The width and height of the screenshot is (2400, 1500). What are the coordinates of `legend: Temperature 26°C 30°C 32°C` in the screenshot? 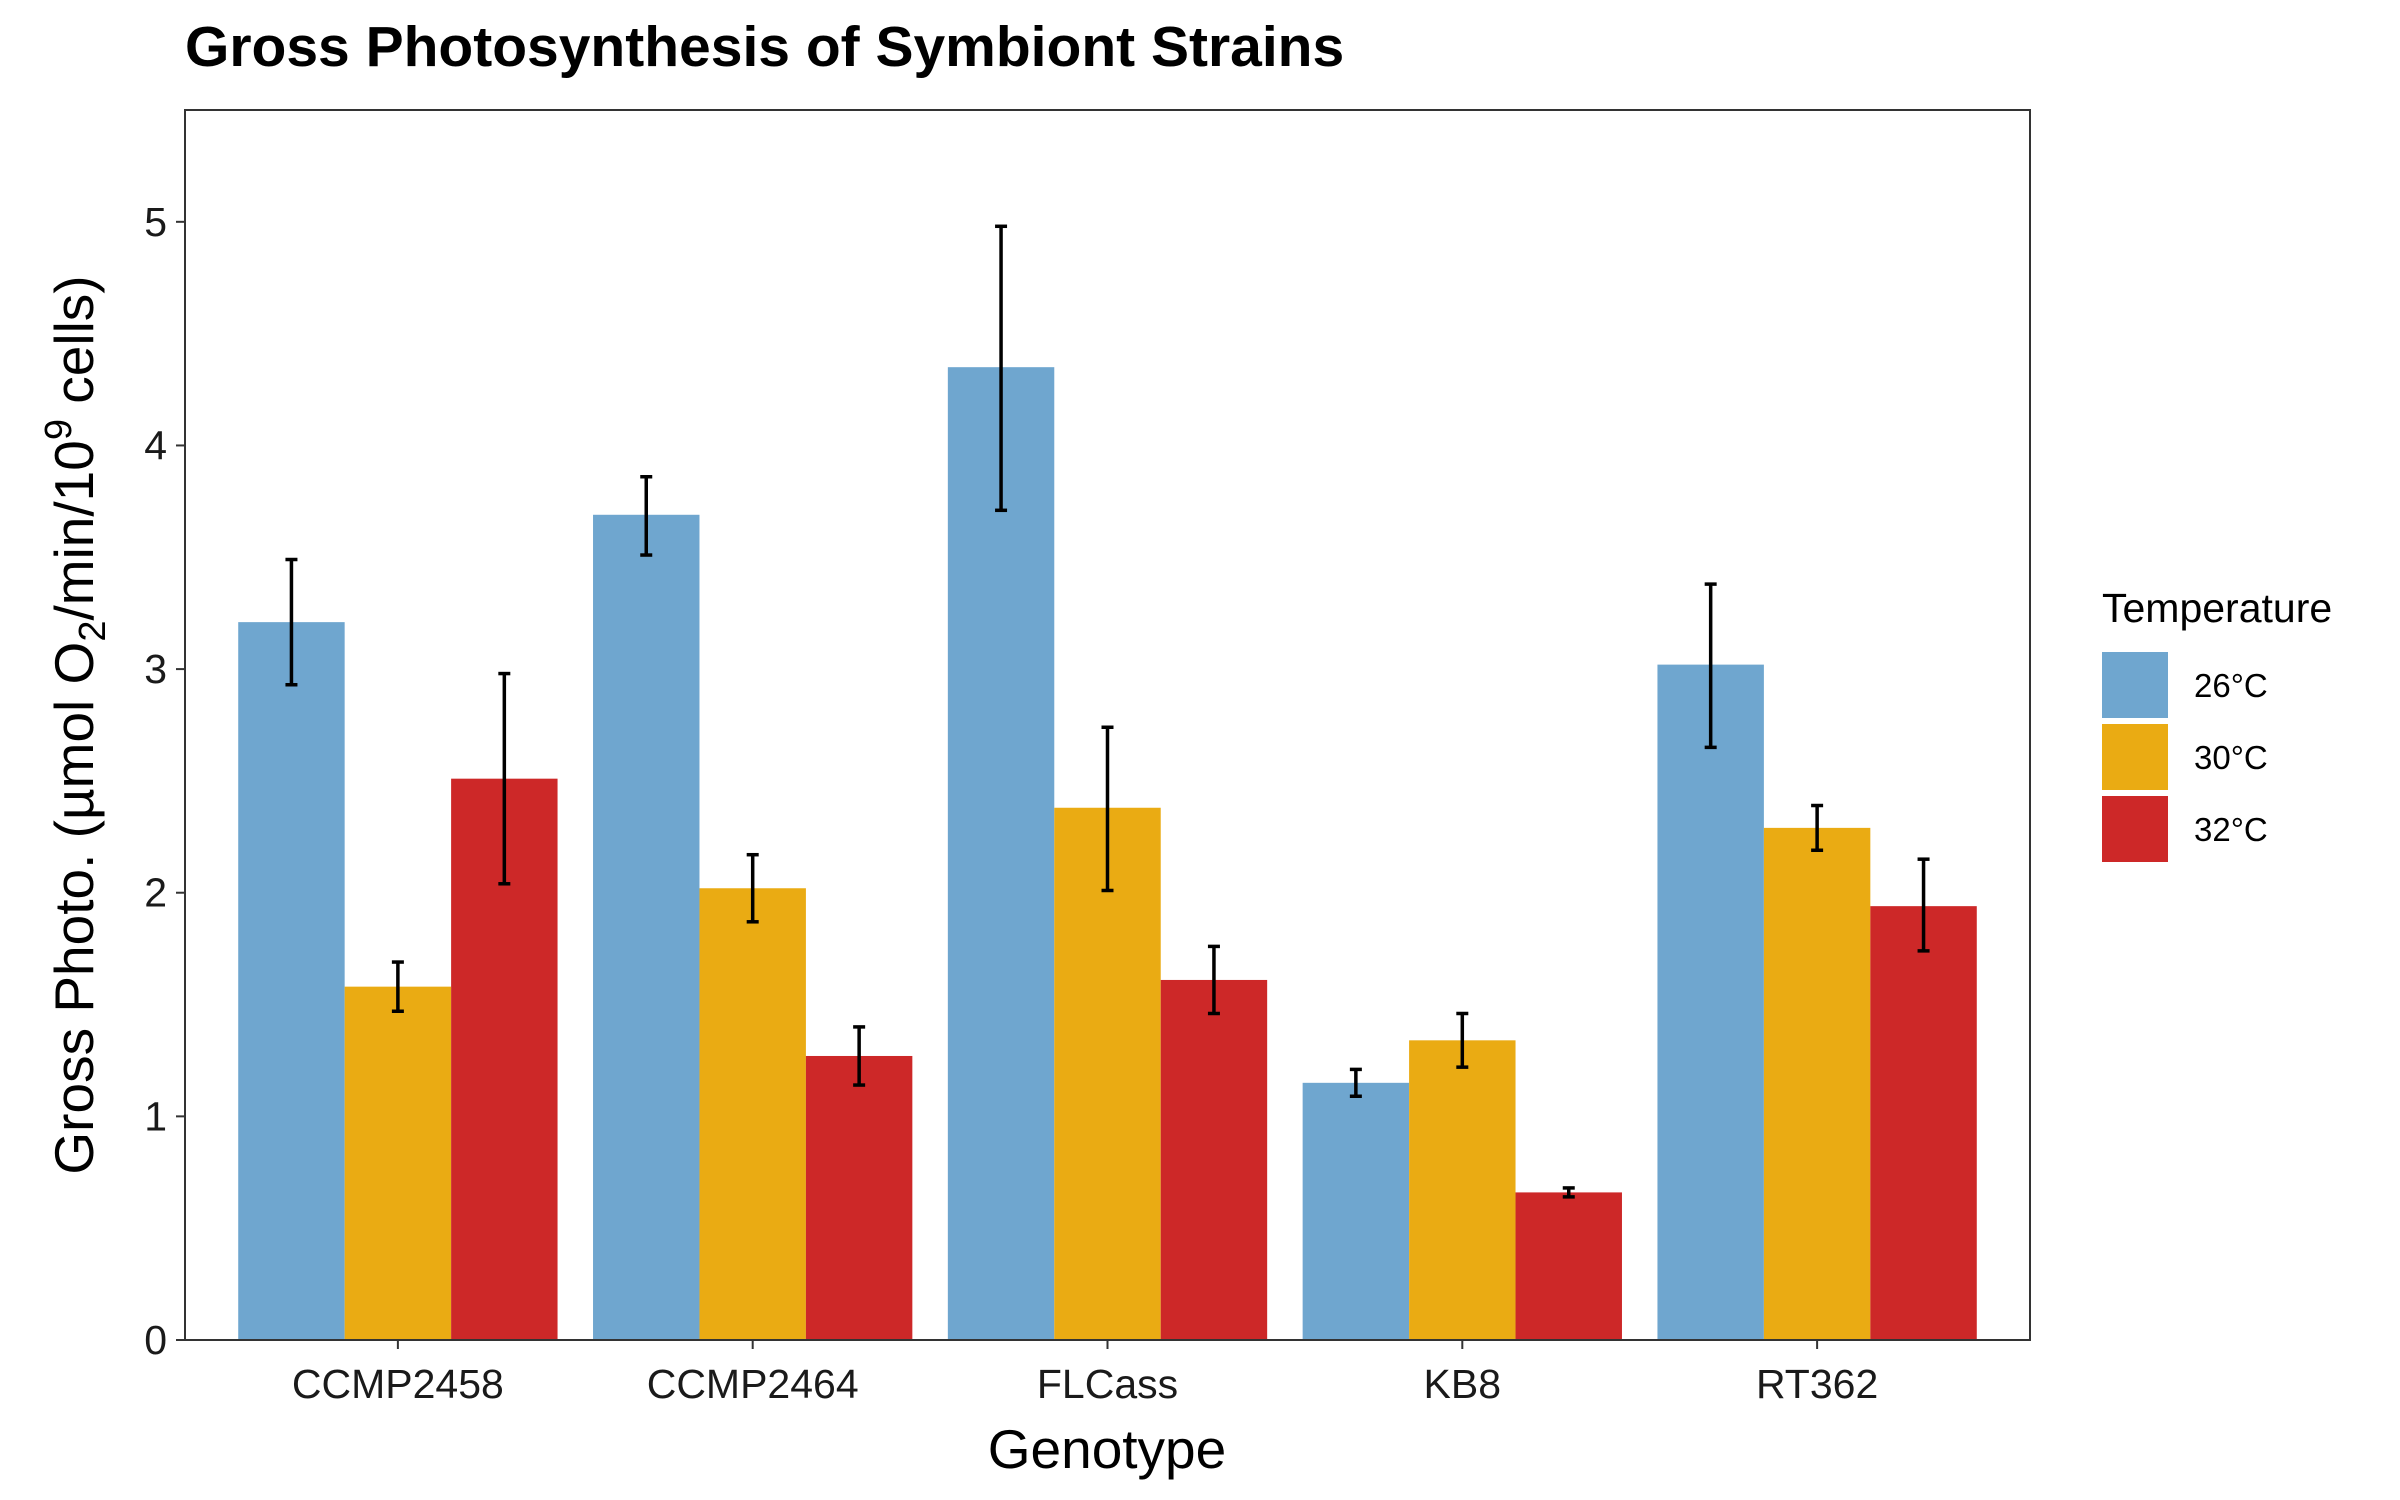 It's located at (2217, 723).